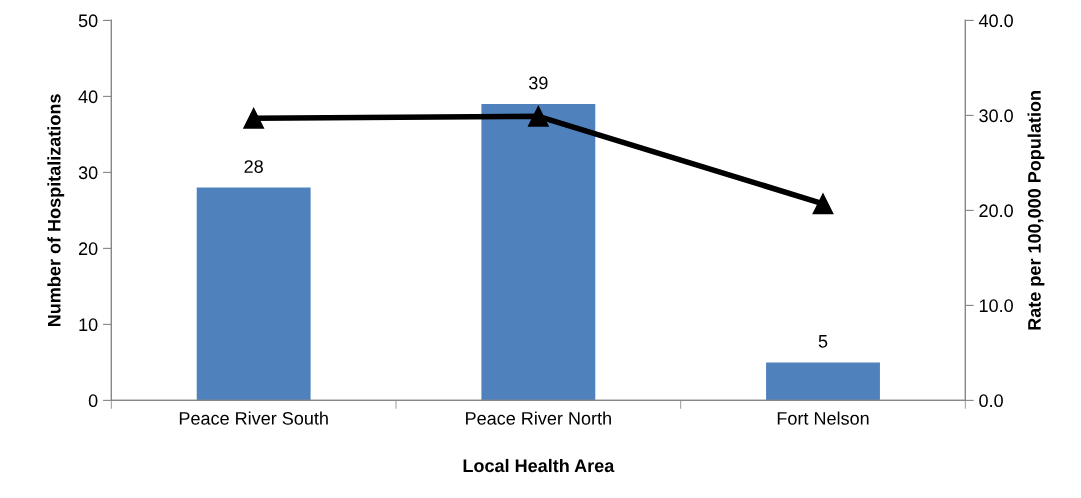 The height and width of the screenshot is (498, 1081). Describe the element at coordinates (538, 418) in the screenshot. I see `x-tick-label: Peace River North` at that location.